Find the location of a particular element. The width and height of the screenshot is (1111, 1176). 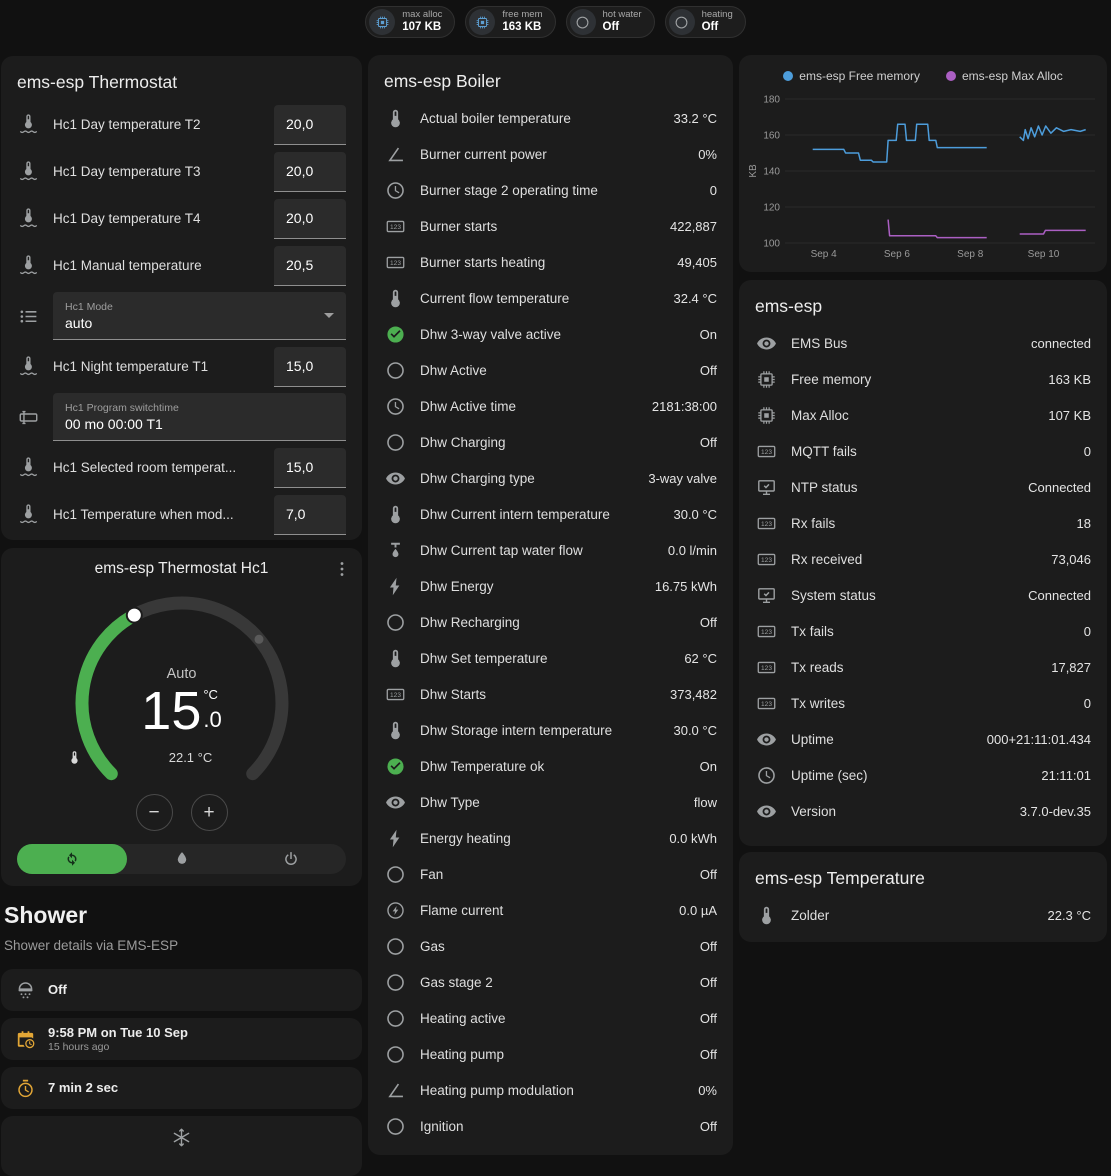

flash-icon is located at coordinates (395, 586).